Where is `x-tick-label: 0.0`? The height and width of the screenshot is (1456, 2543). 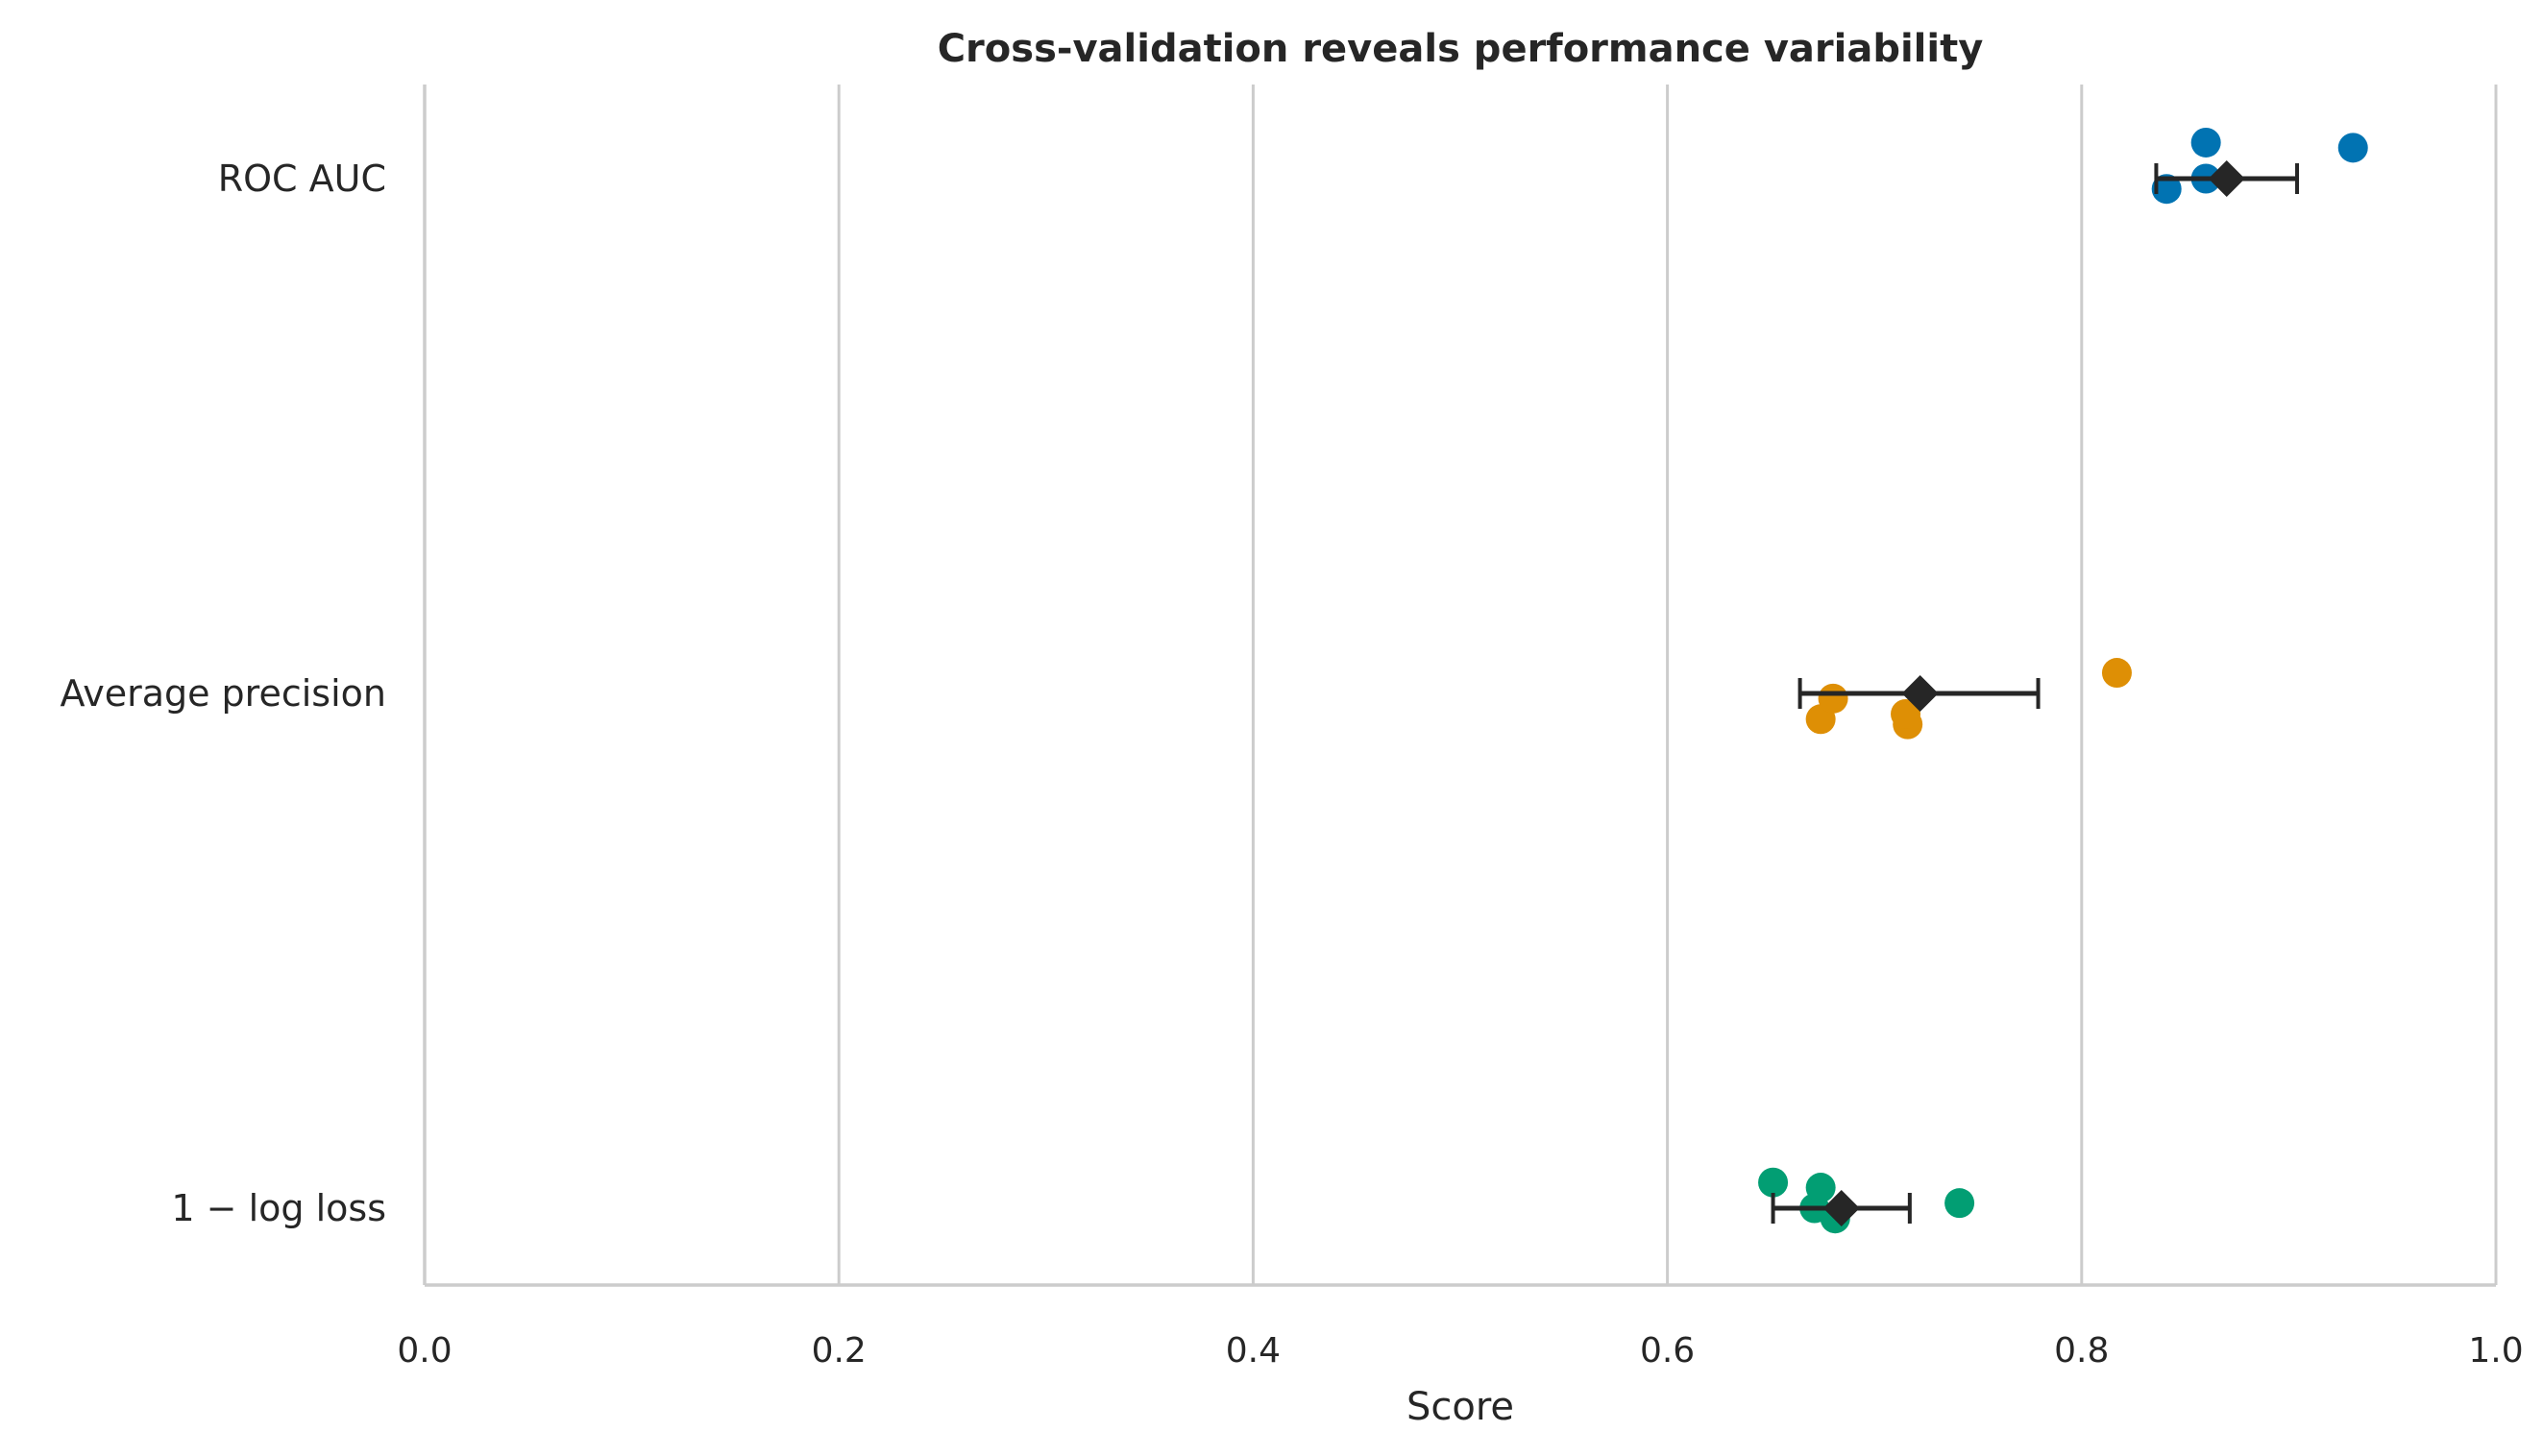 x-tick-label: 0.0 is located at coordinates (424, 1351).